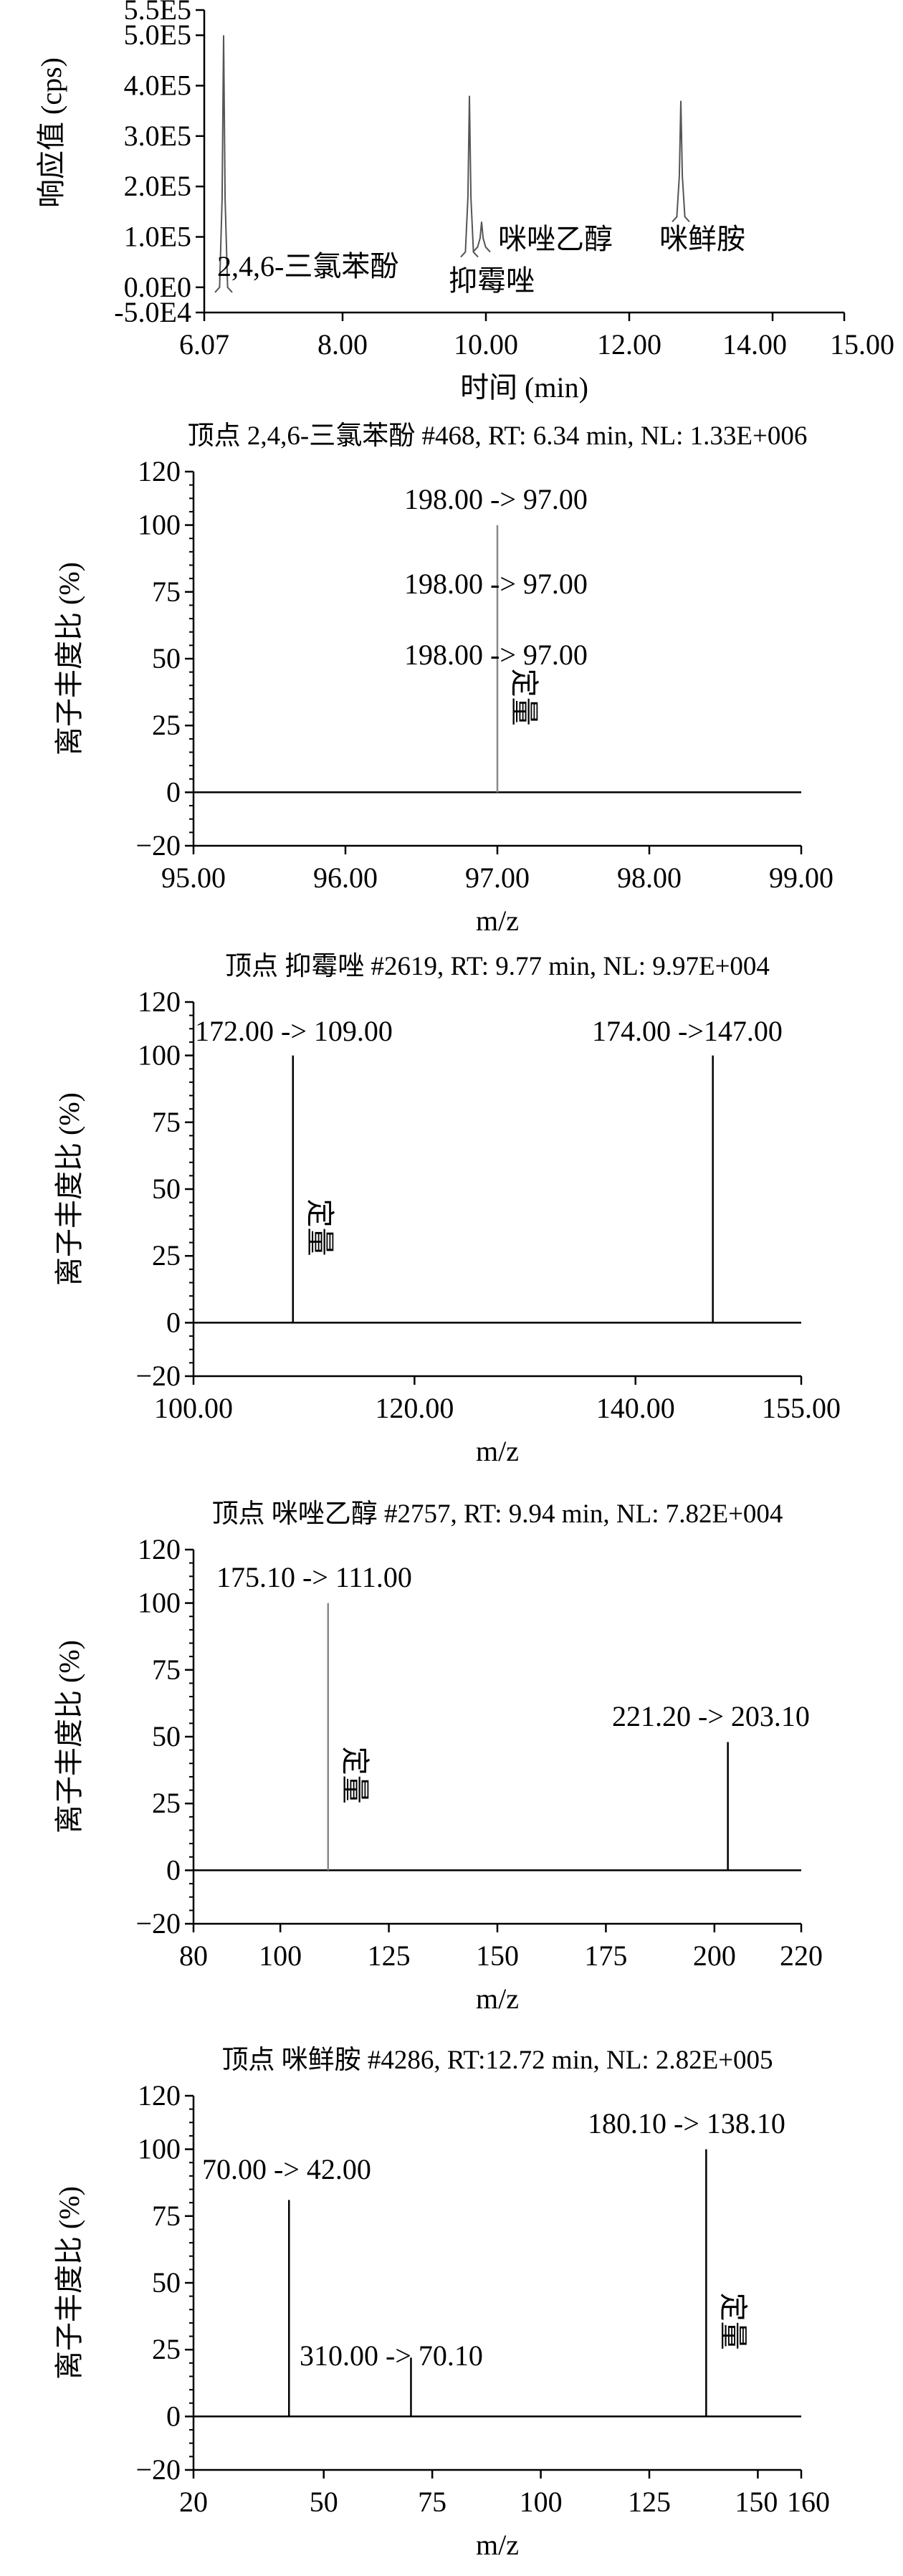  I want to click on bar-label: 310.00 -> 70.10, so click(392, 2355).